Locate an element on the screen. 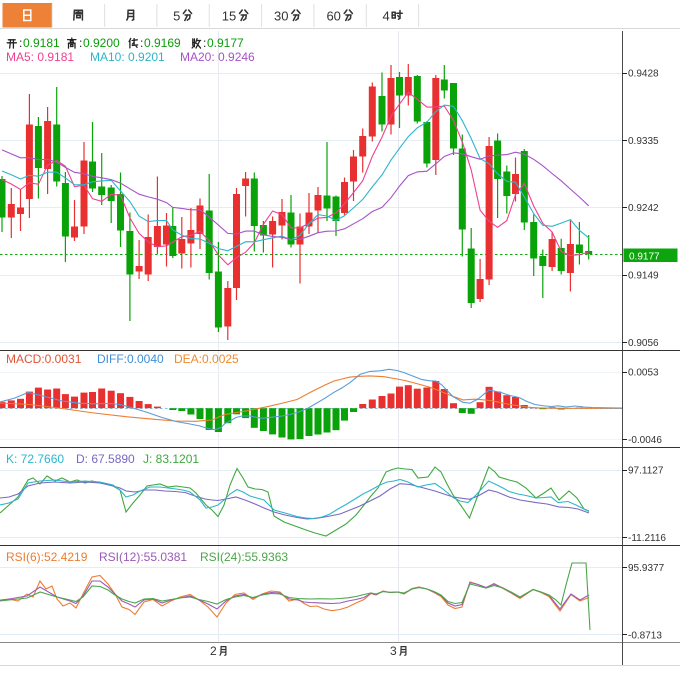  svg-text: 5 is located at coordinates (176, 16).